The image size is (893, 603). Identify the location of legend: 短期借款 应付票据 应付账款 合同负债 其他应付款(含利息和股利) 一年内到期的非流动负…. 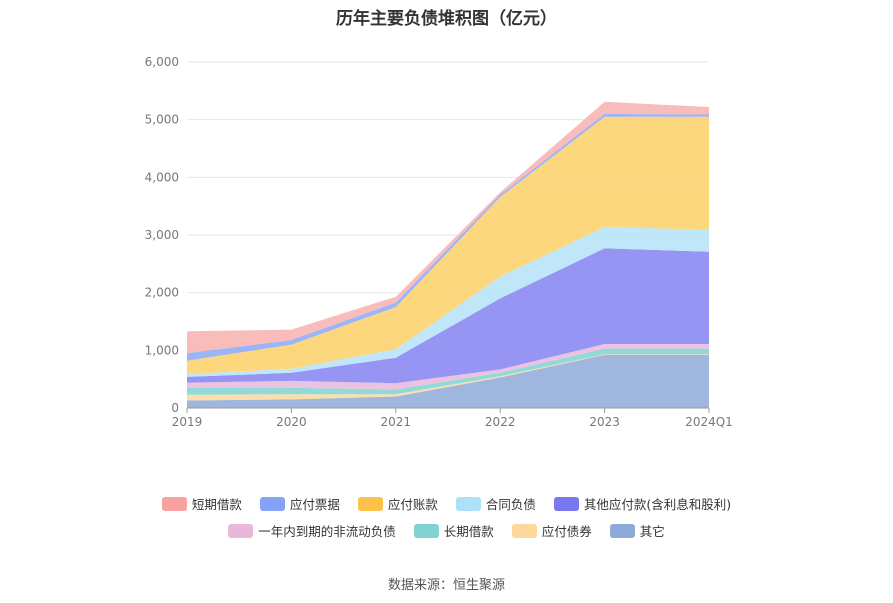
(446, 521).